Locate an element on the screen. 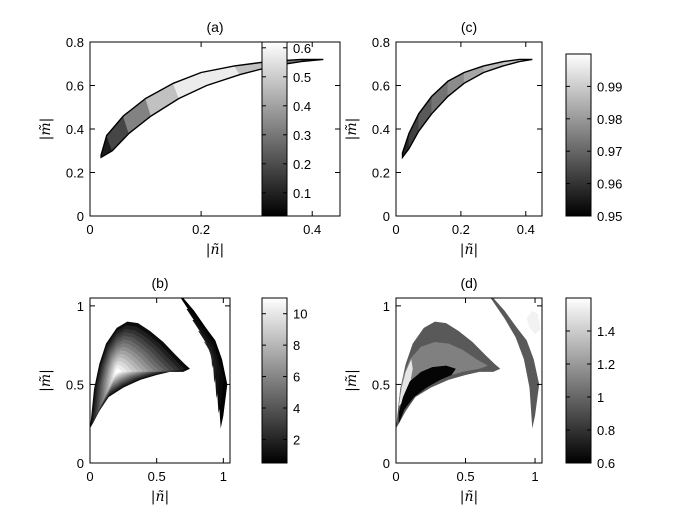 The width and height of the screenshot is (692, 520). colorbar-tick-label: 0.5 is located at coordinates (302, 77).